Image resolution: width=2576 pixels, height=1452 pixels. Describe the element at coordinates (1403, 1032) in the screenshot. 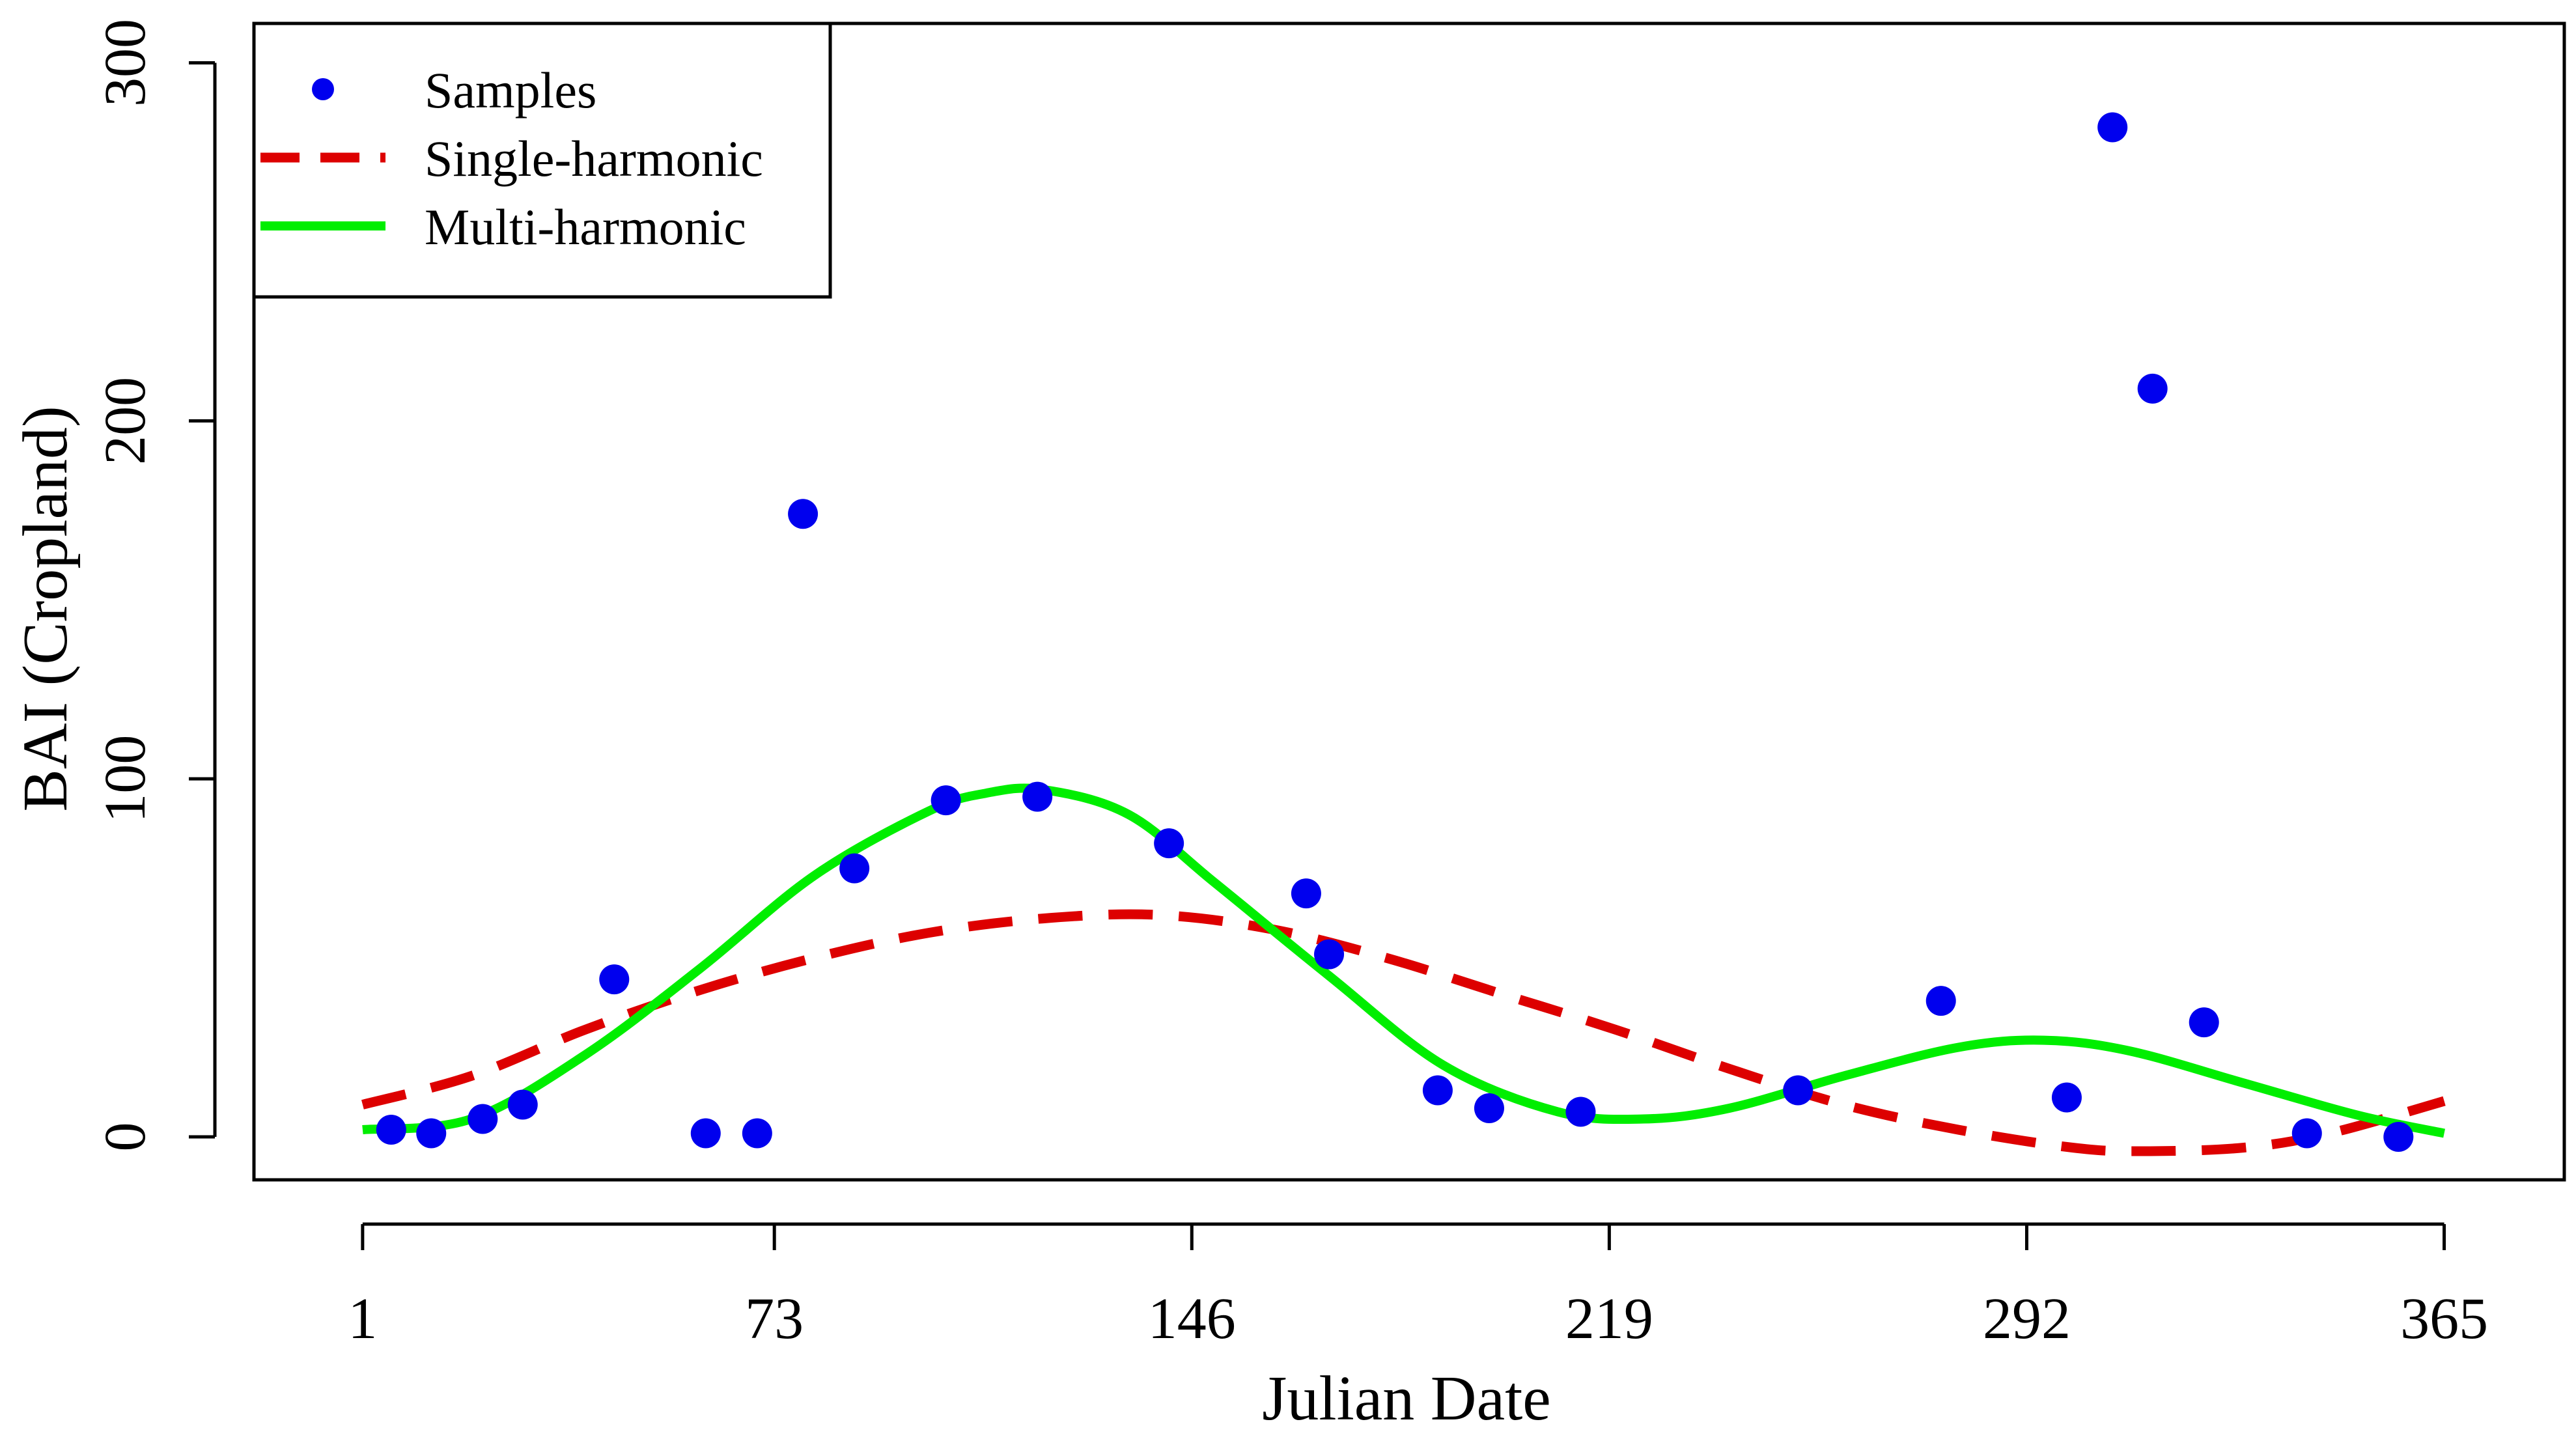

I see `single-harmonic-line` at that location.